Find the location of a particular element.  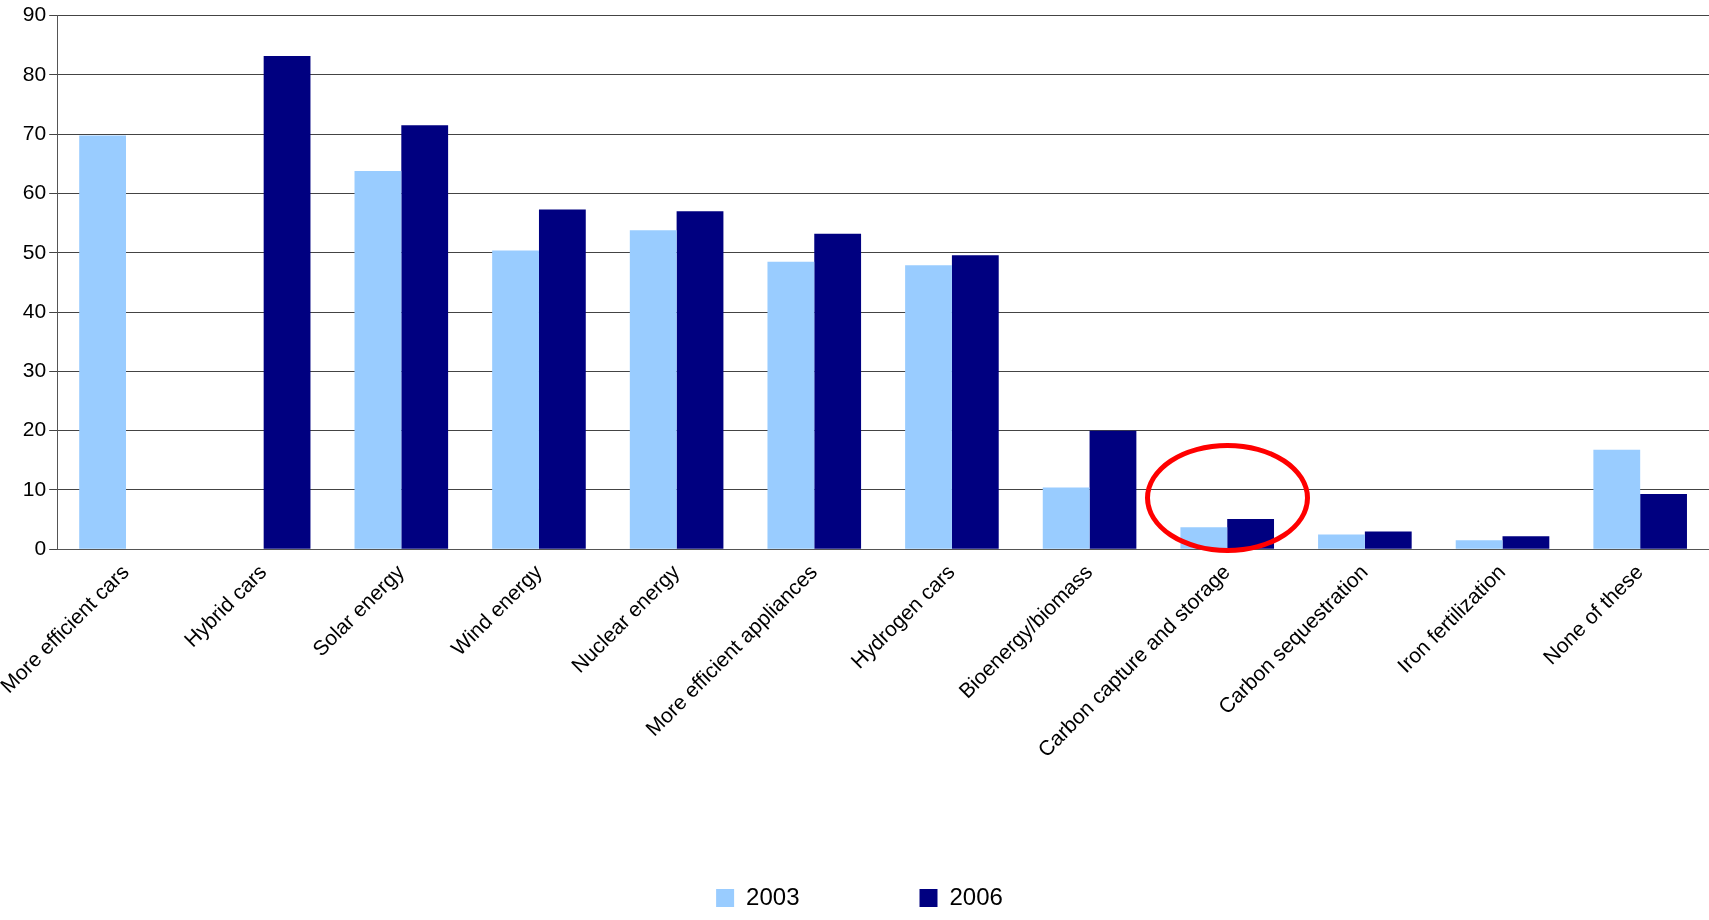

y-tick-label: 0 is located at coordinates (40, 548).